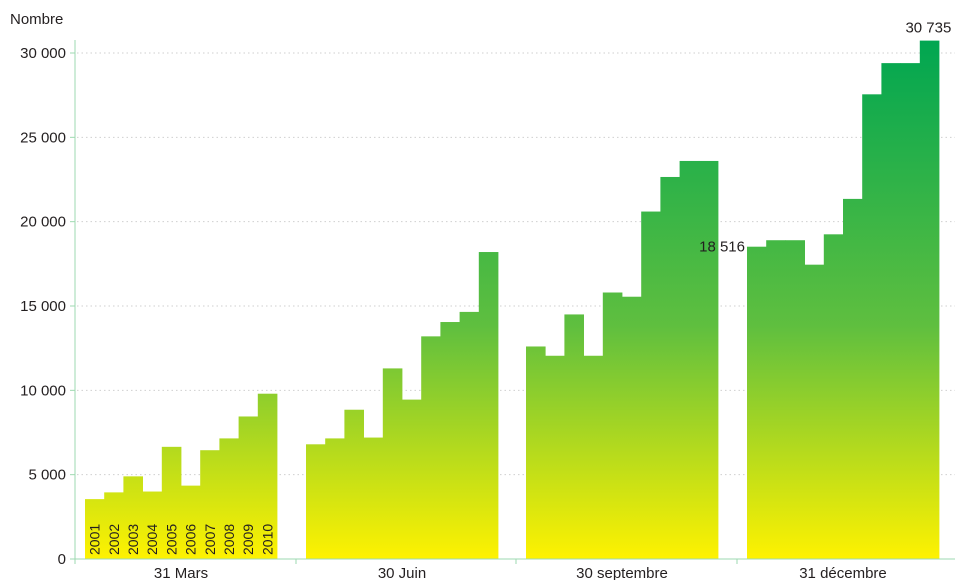  Describe the element at coordinates (36, 19) in the screenshot. I see `y-axis-title: Nombre` at that location.